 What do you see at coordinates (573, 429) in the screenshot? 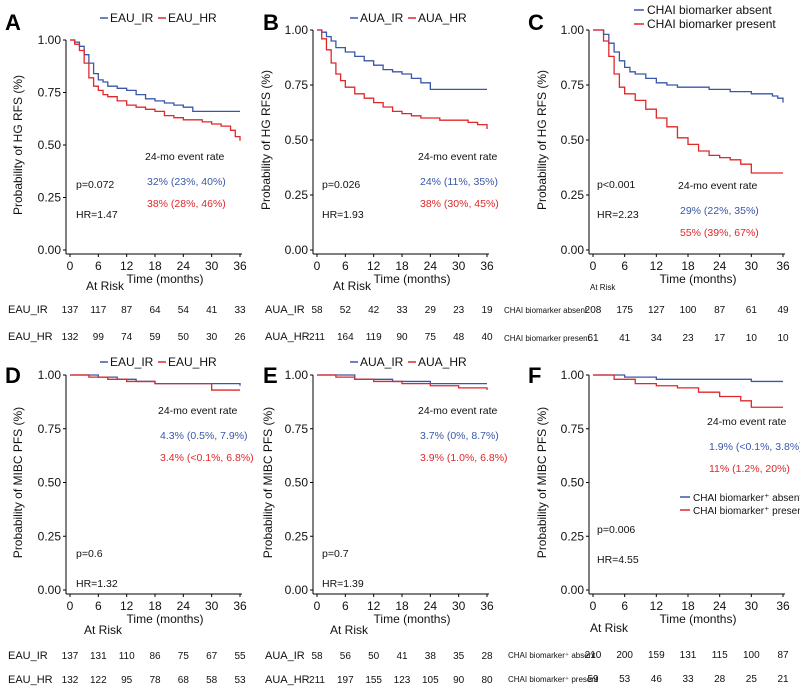
I see `panel-f-y-tick-label: 0.75` at bounding box center [573, 429].